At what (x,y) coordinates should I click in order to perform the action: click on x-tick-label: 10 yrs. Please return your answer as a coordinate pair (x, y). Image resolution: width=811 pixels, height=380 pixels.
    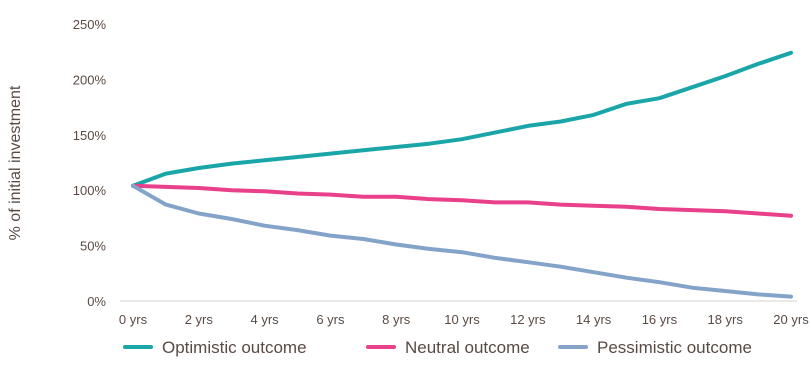
    Looking at the image, I should click on (462, 319).